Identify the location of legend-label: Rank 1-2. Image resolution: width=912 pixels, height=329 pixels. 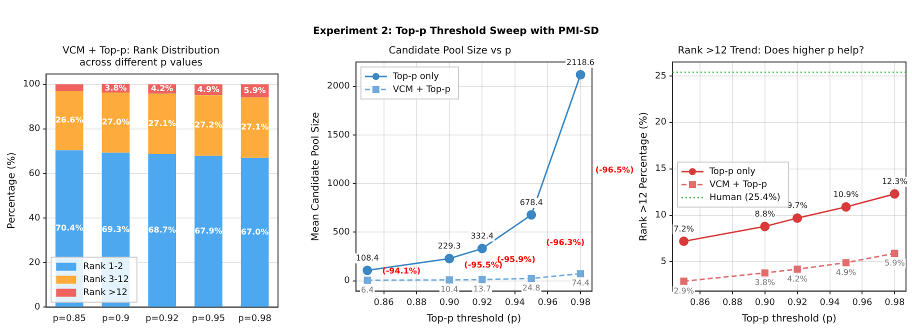
(103, 267).